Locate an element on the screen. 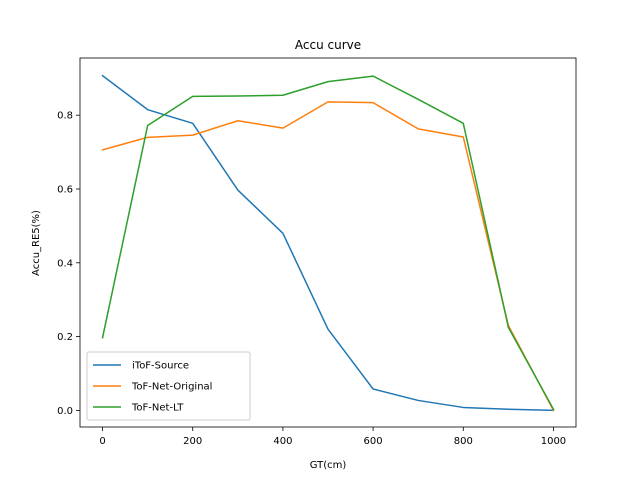 The height and width of the screenshot is (480, 640). y-tick-label: 0.0 is located at coordinates (65, 411).